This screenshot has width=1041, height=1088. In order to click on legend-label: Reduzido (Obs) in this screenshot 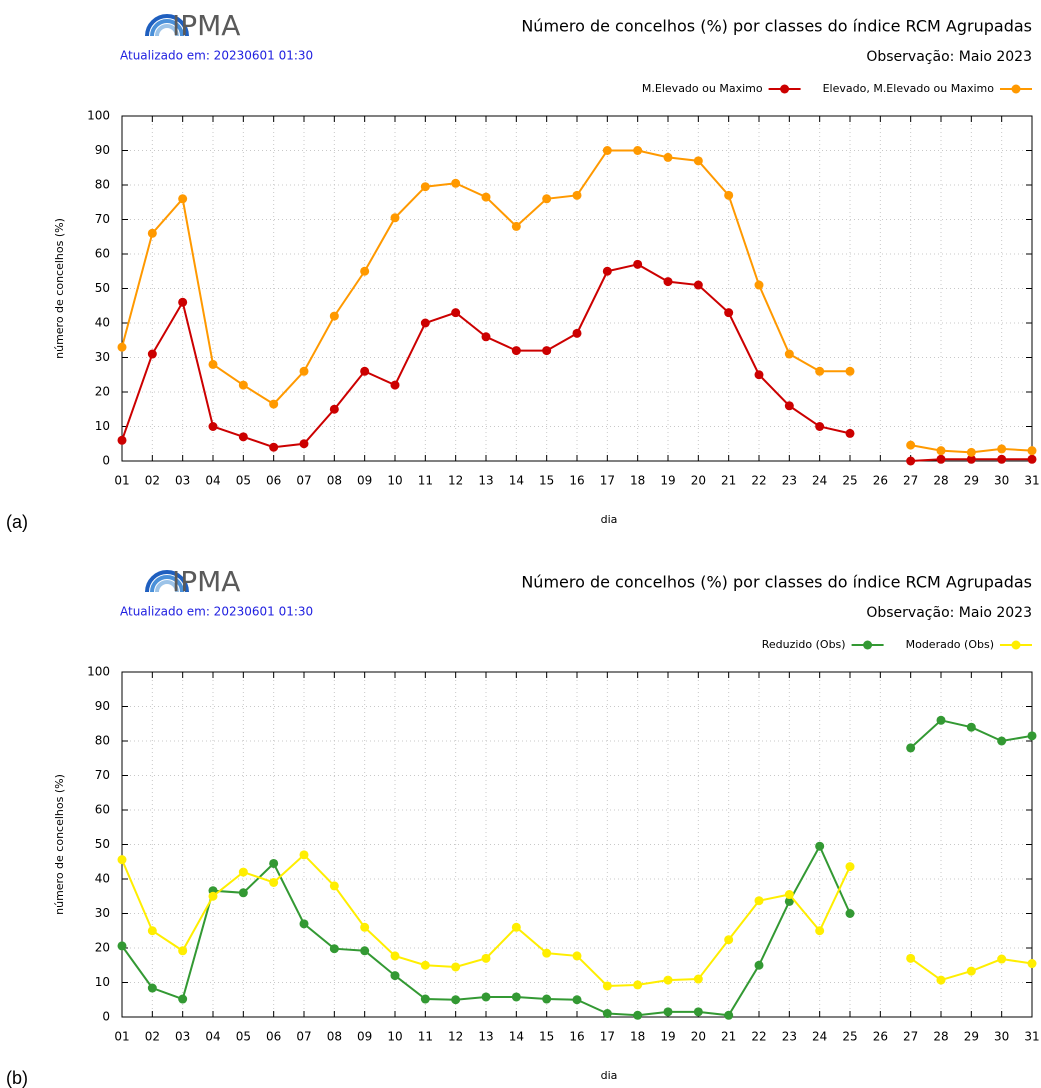, I will do `click(804, 644)`.